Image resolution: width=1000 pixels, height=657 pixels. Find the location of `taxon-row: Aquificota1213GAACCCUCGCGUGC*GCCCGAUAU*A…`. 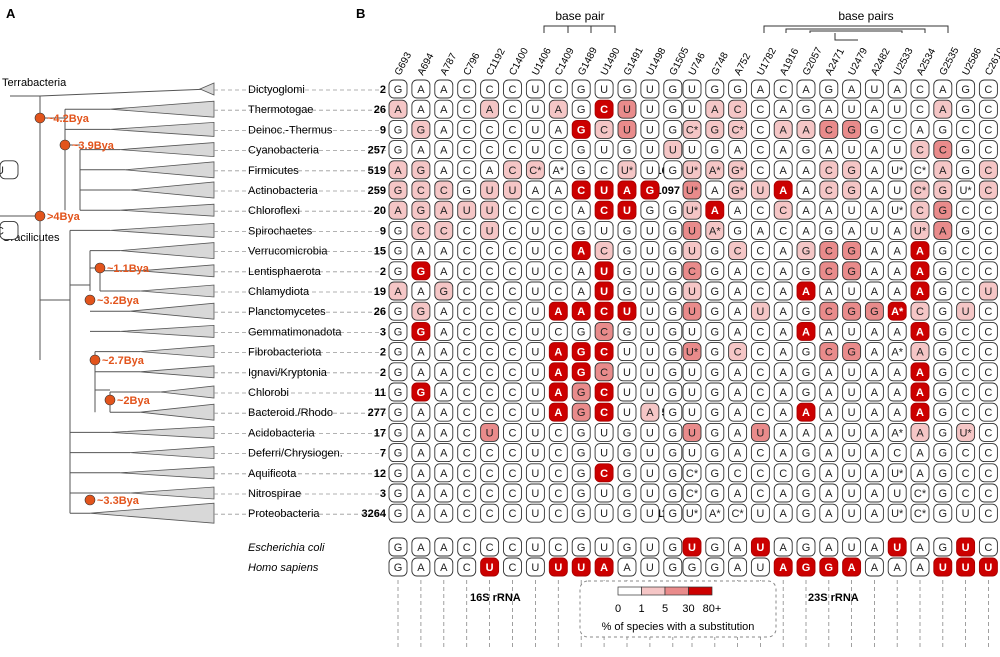

taxon-row: Aquificota1213GAACCCUCGCGUGC*GCCCGAUAU*A… is located at coordinates (623, 473).